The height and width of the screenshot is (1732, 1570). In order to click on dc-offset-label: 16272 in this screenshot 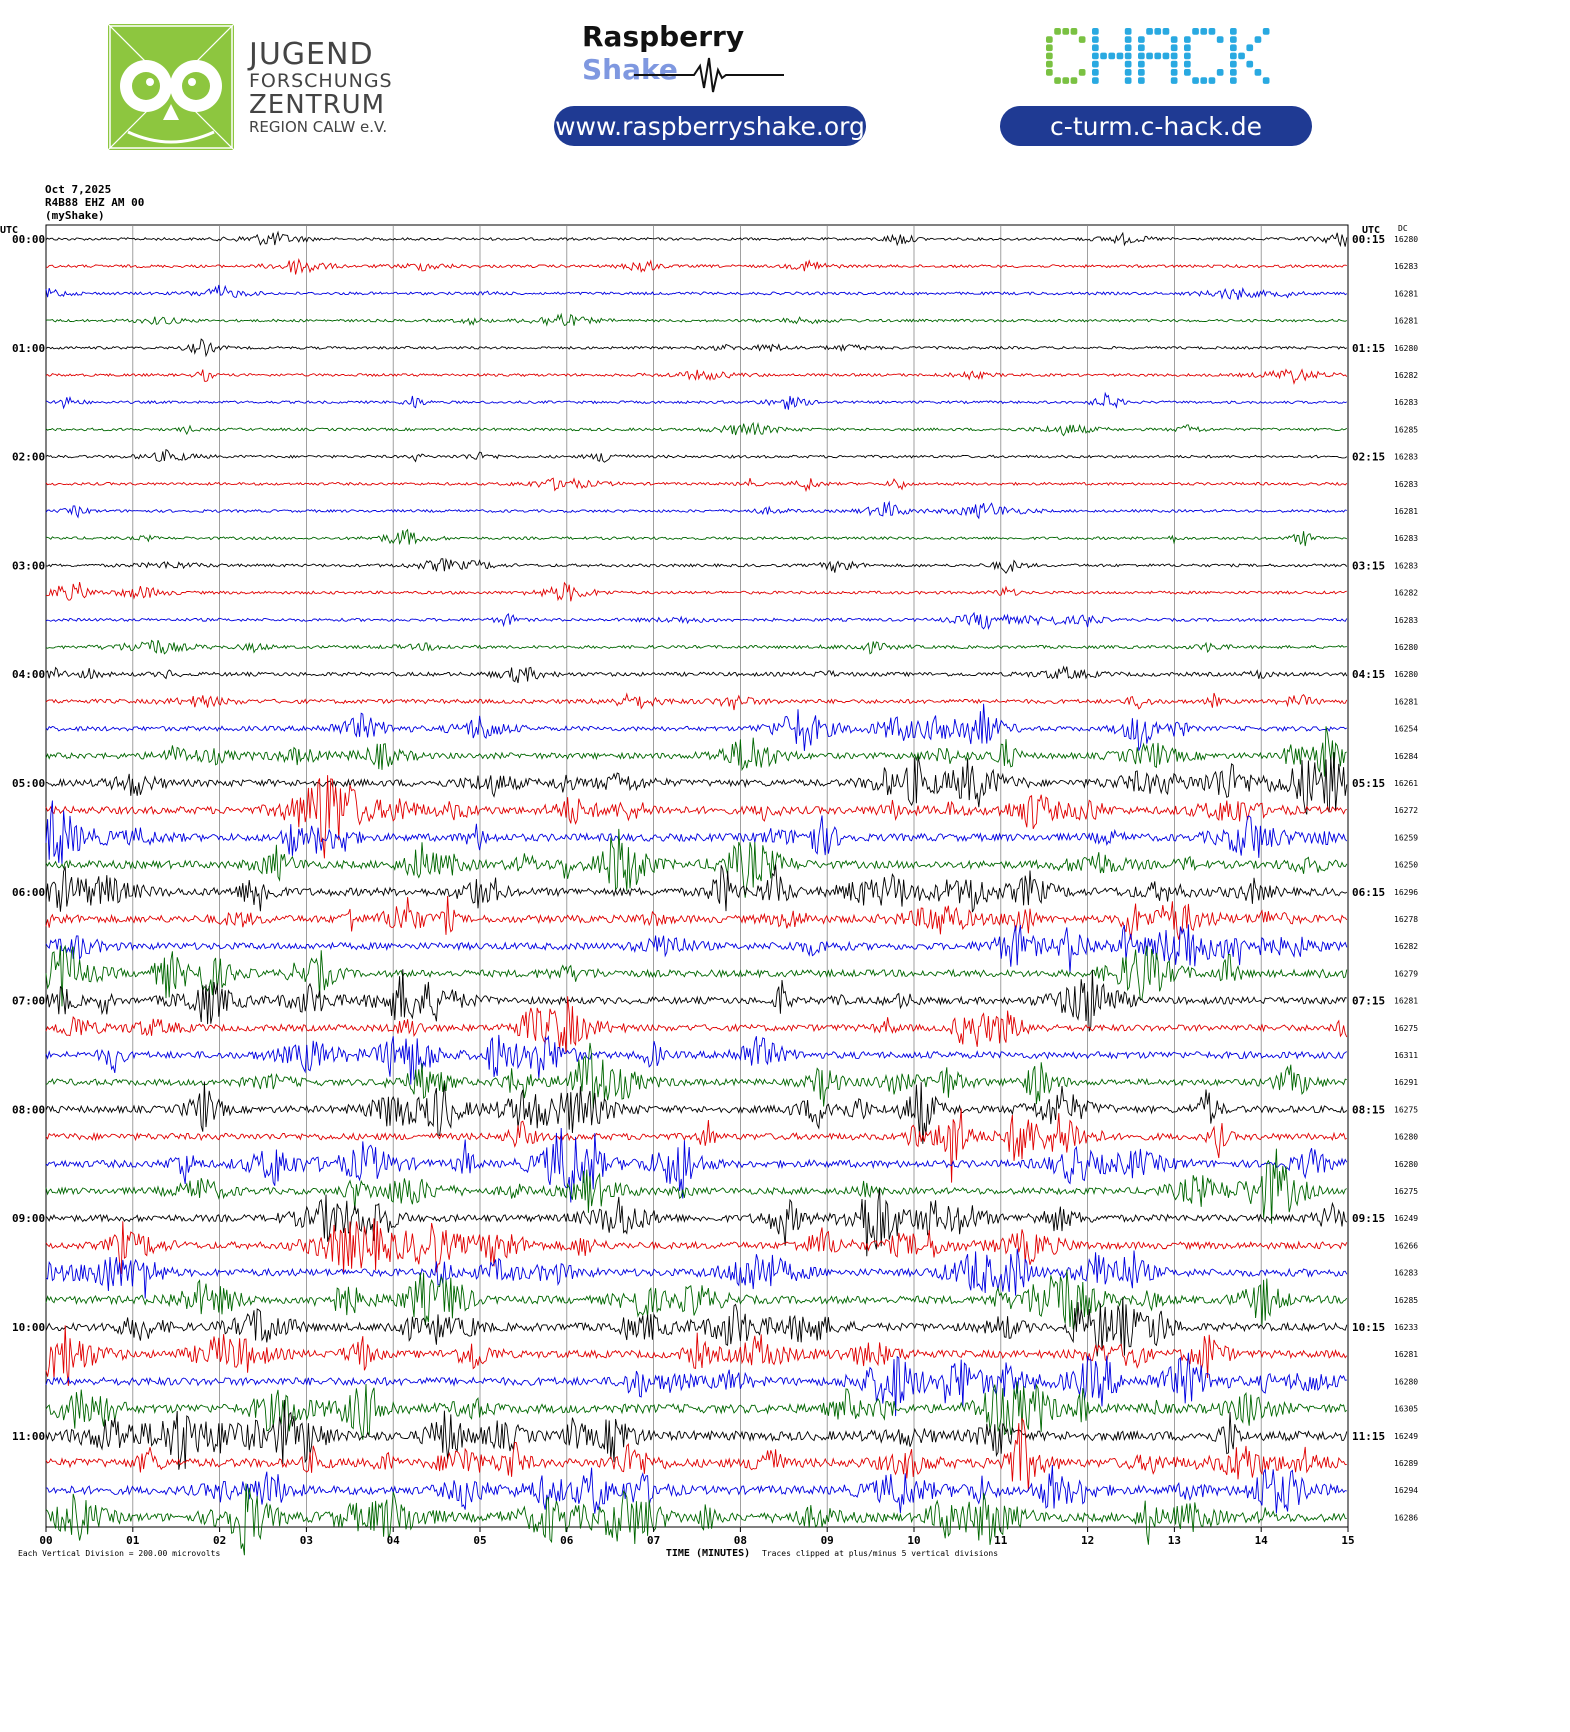, I will do `click(1406, 810)`.